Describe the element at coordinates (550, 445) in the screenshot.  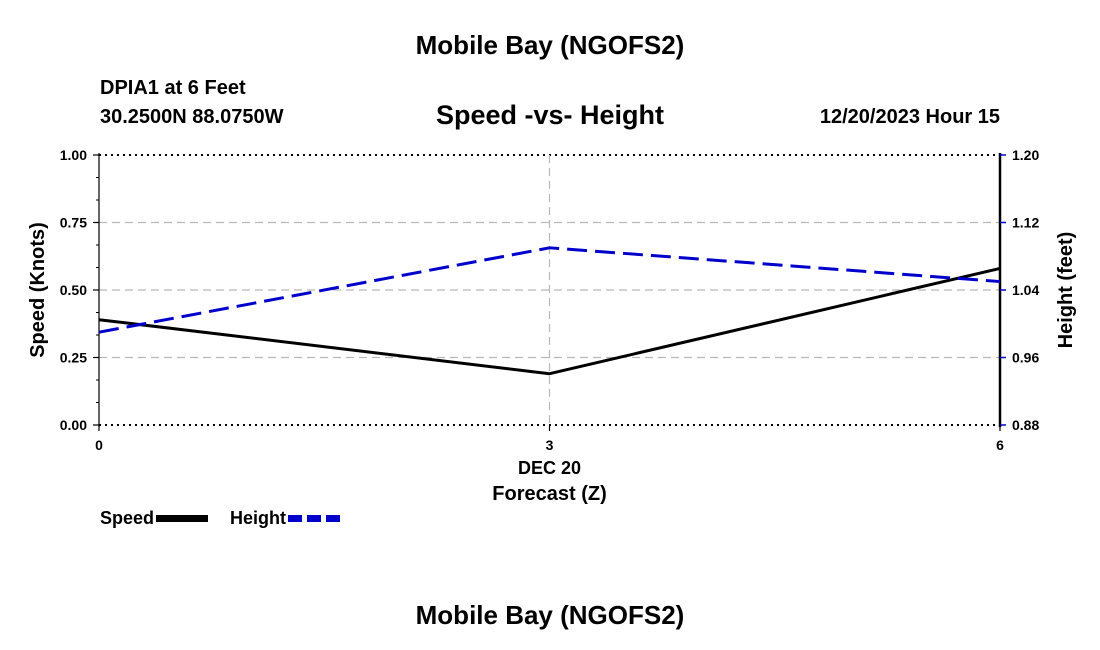
I see `x-axis-tick-label: 3` at that location.